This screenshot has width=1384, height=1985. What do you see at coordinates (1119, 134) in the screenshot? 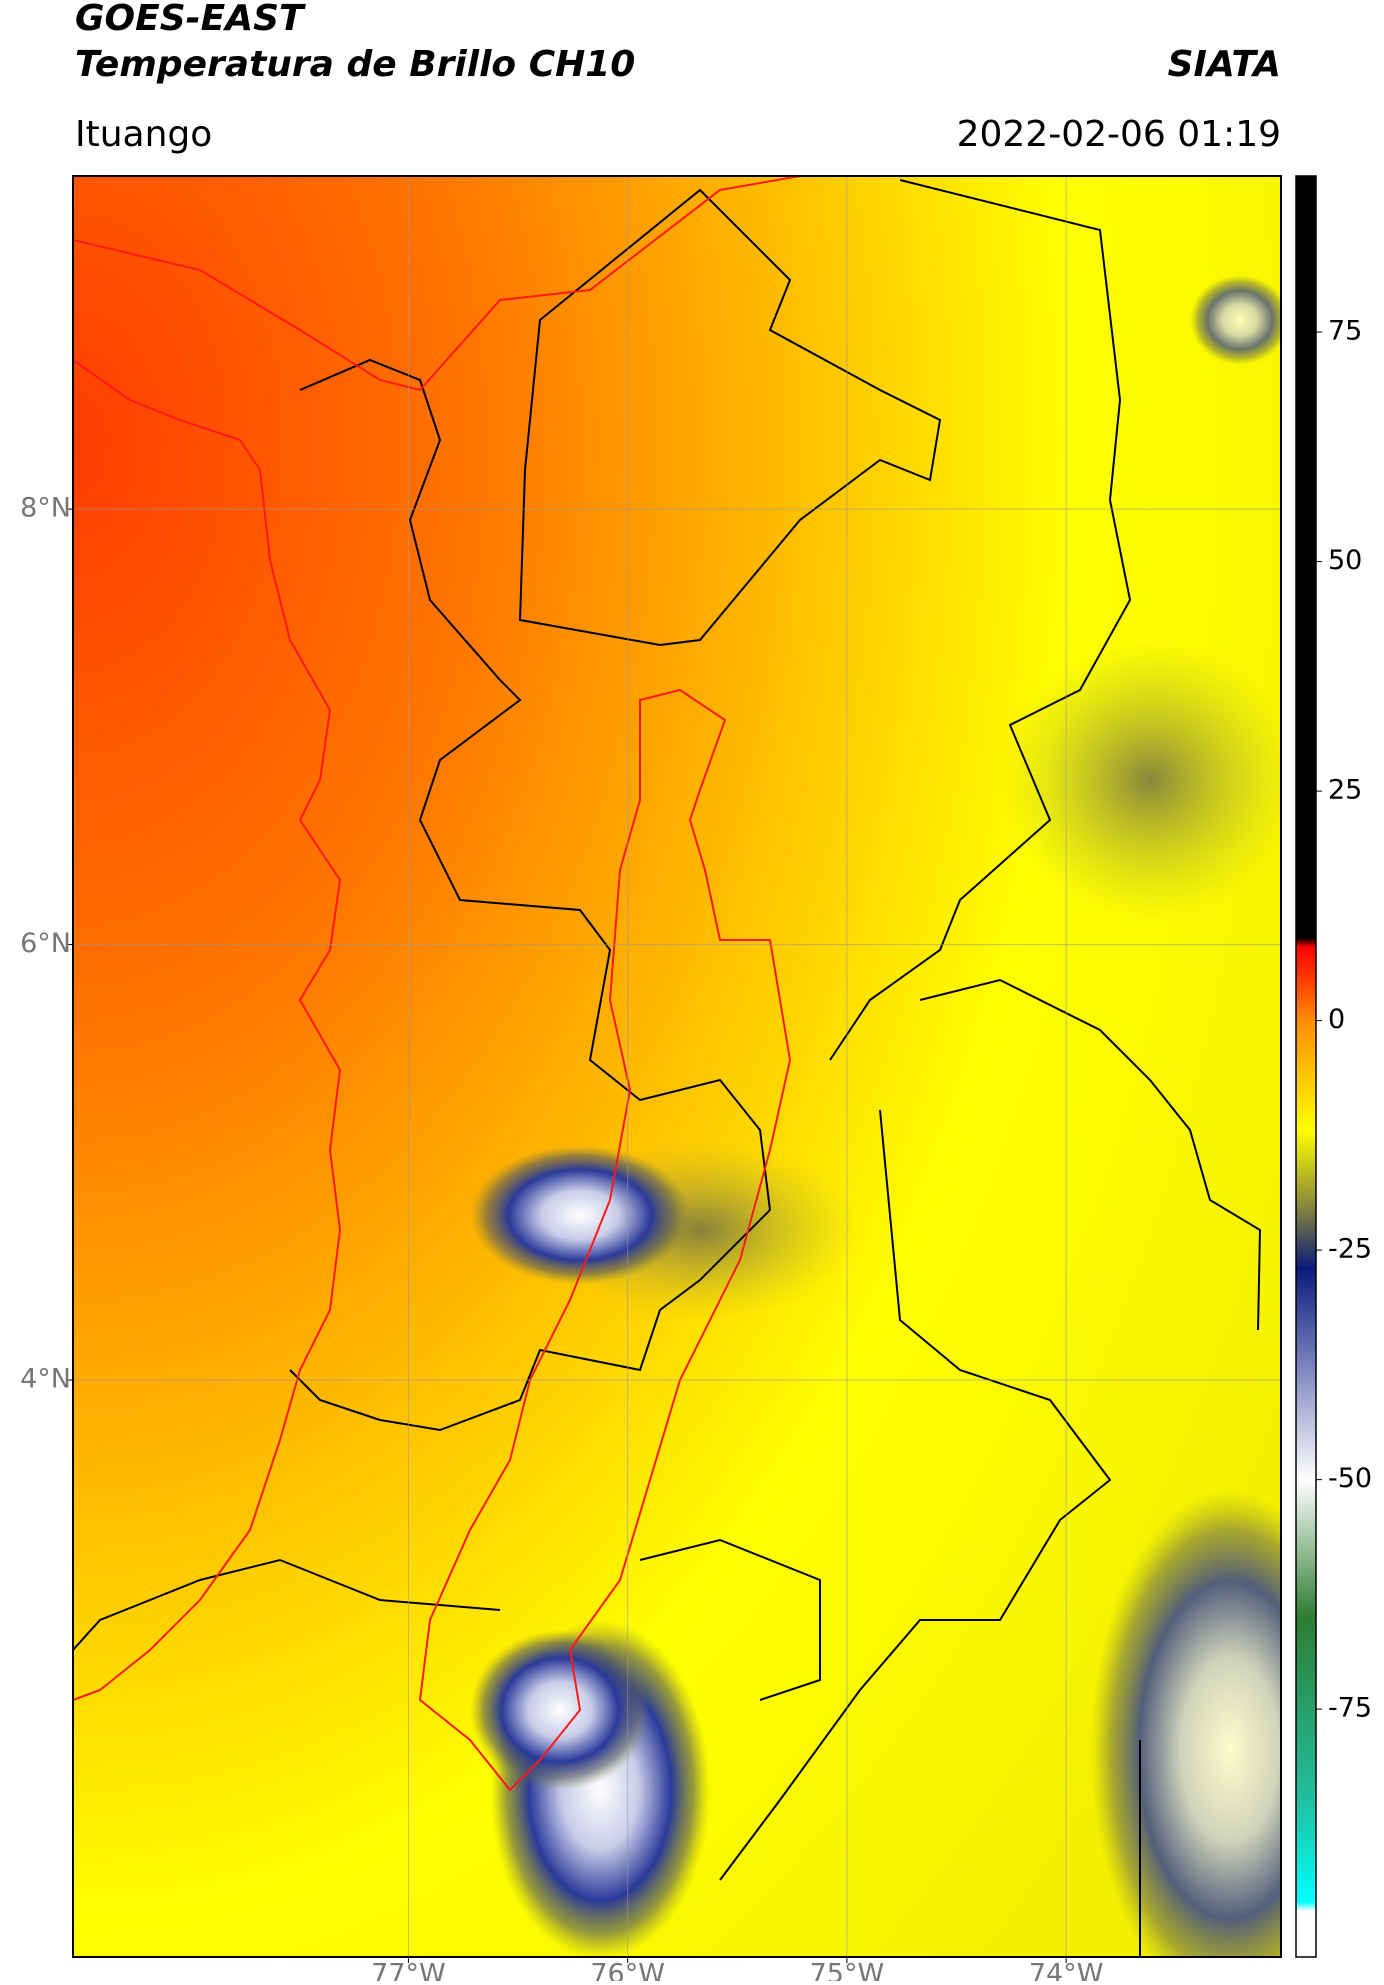
I see `timestamp: 2022-02-06 01:19` at bounding box center [1119, 134].